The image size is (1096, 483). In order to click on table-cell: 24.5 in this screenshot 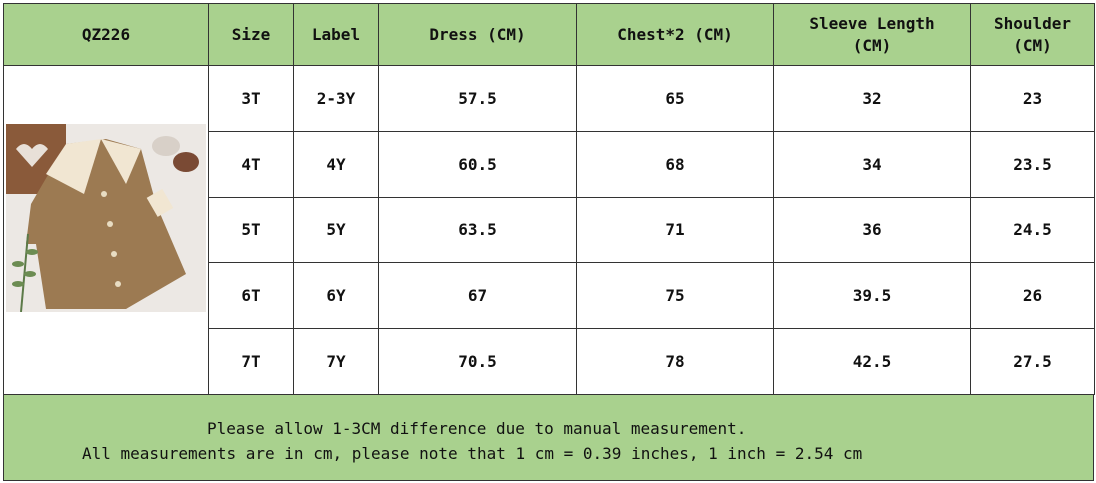, I will do `click(1032, 230)`.